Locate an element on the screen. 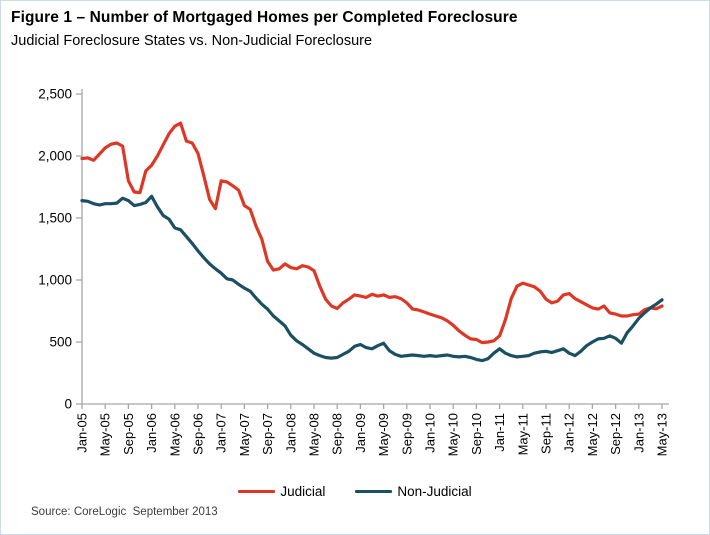  x-tick-label: May-12 is located at coordinates (592, 434).